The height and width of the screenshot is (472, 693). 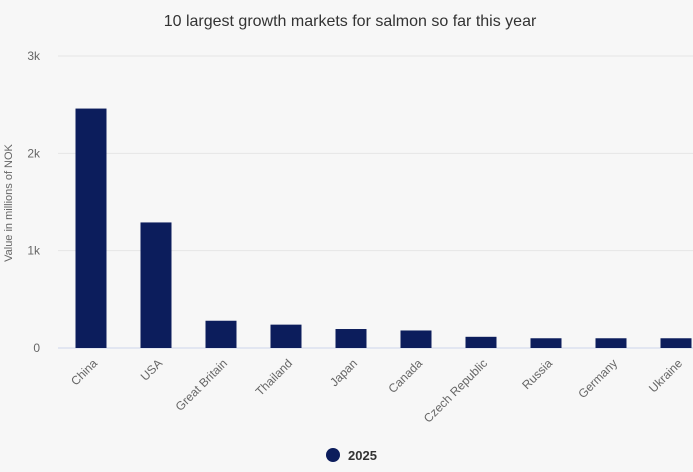 What do you see at coordinates (455, 390) in the screenshot?
I see `x-tick-label: Czech Republic` at bounding box center [455, 390].